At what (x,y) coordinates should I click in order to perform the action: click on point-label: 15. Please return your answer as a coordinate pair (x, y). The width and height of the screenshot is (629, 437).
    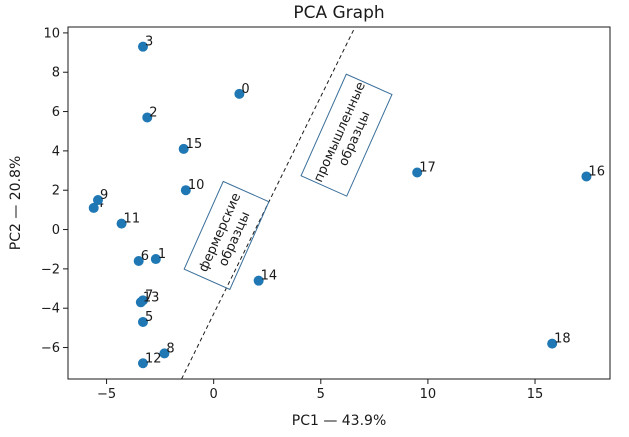
    Looking at the image, I should click on (194, 144).